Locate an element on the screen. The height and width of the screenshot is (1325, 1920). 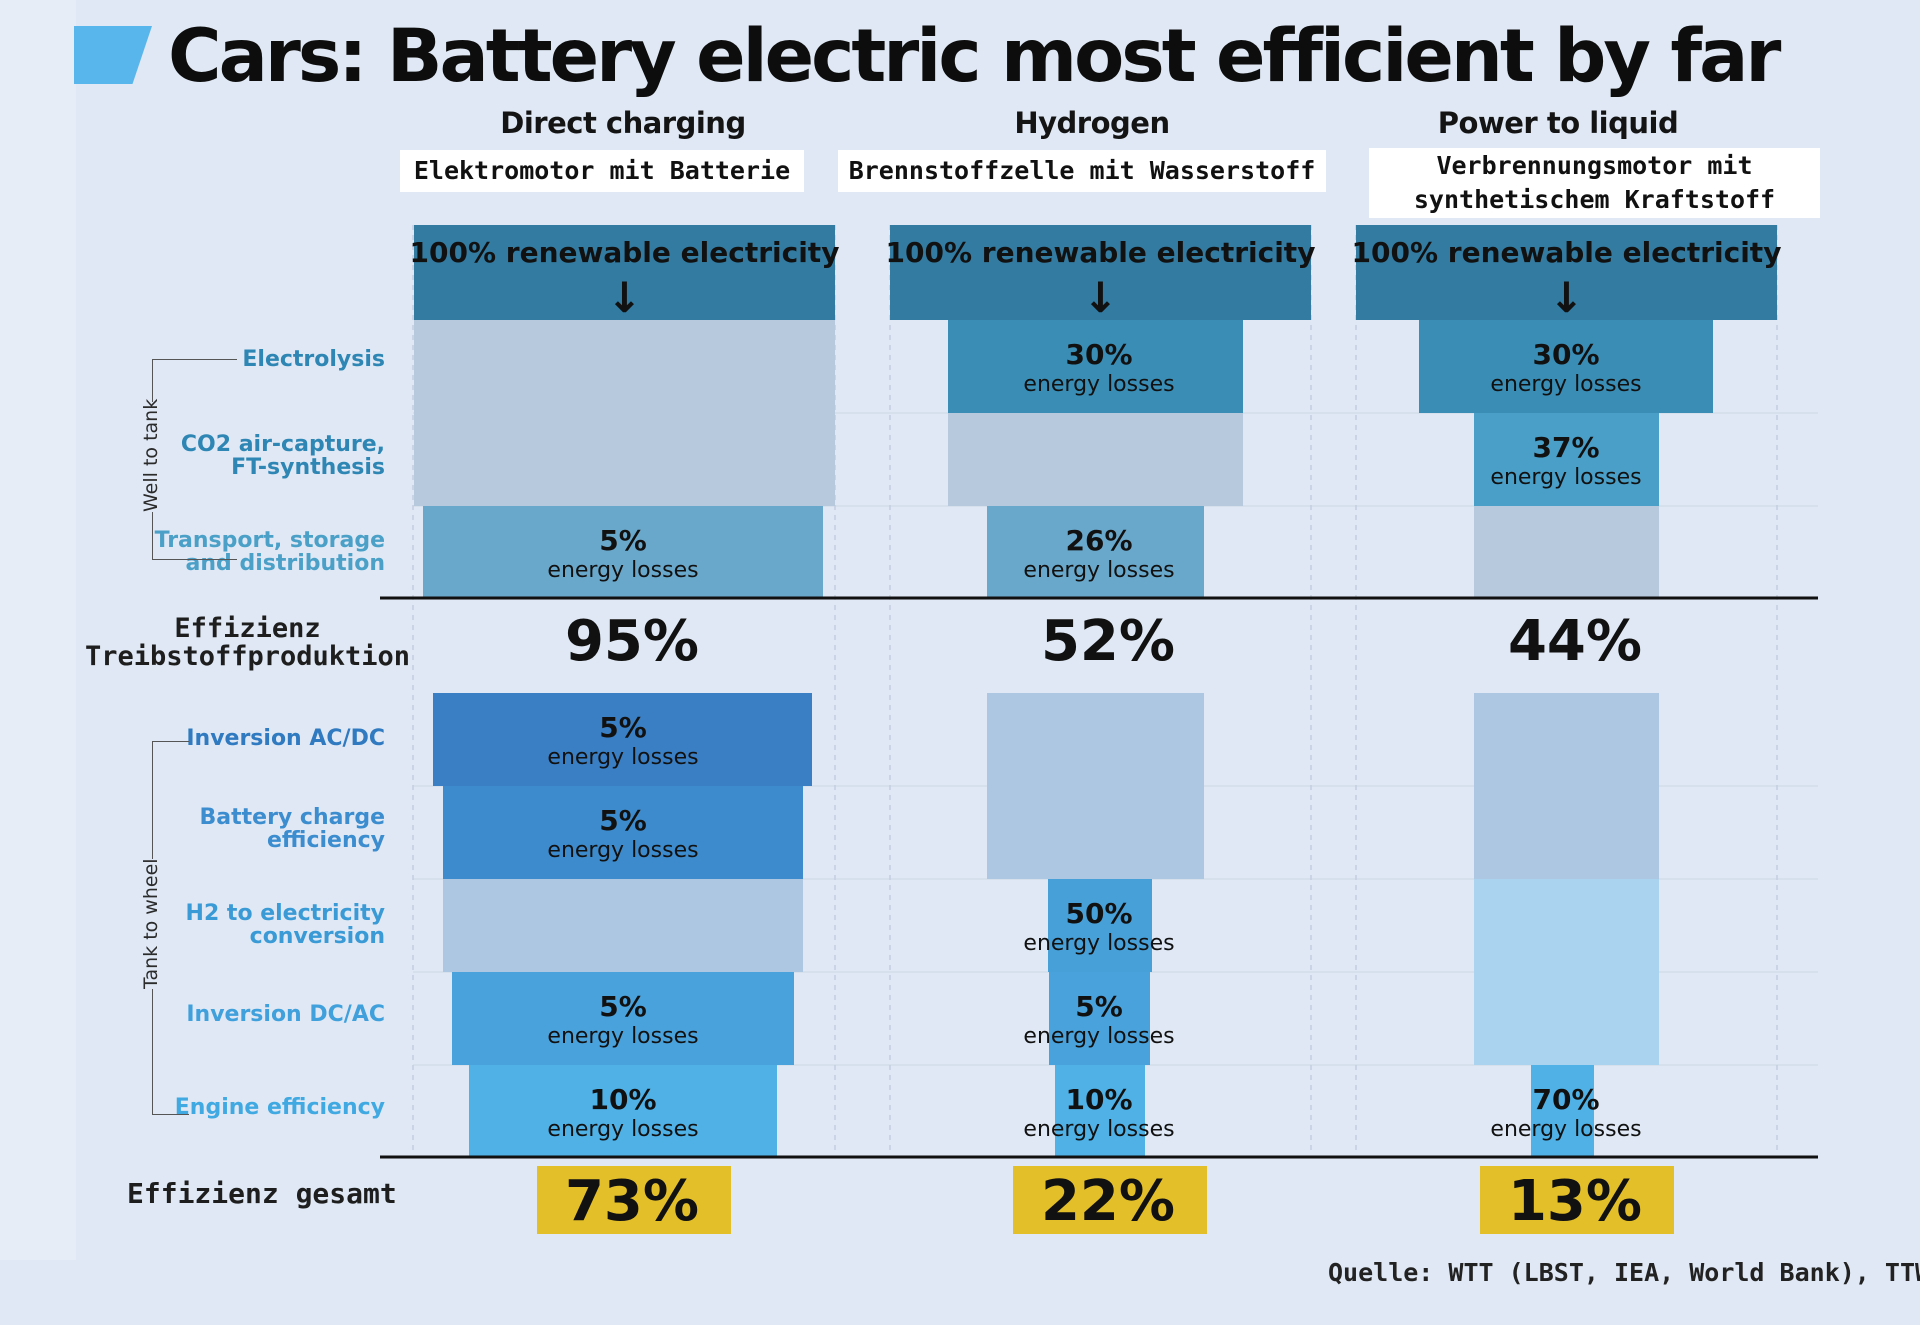
total-efficiency-value: 22% is located at coordinates (1108, 1201).